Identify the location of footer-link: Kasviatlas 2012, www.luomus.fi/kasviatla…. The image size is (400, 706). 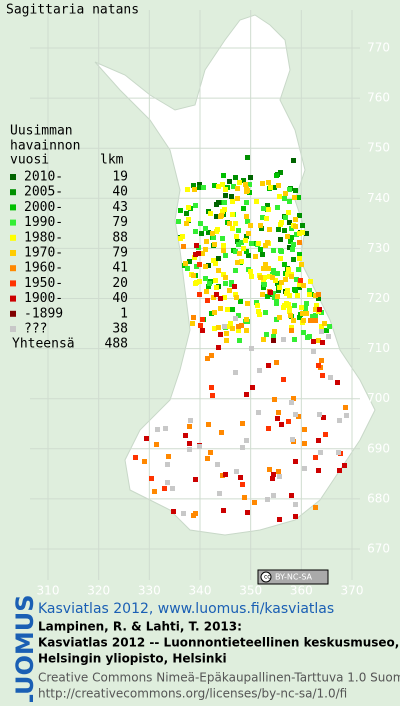
(186, 609).